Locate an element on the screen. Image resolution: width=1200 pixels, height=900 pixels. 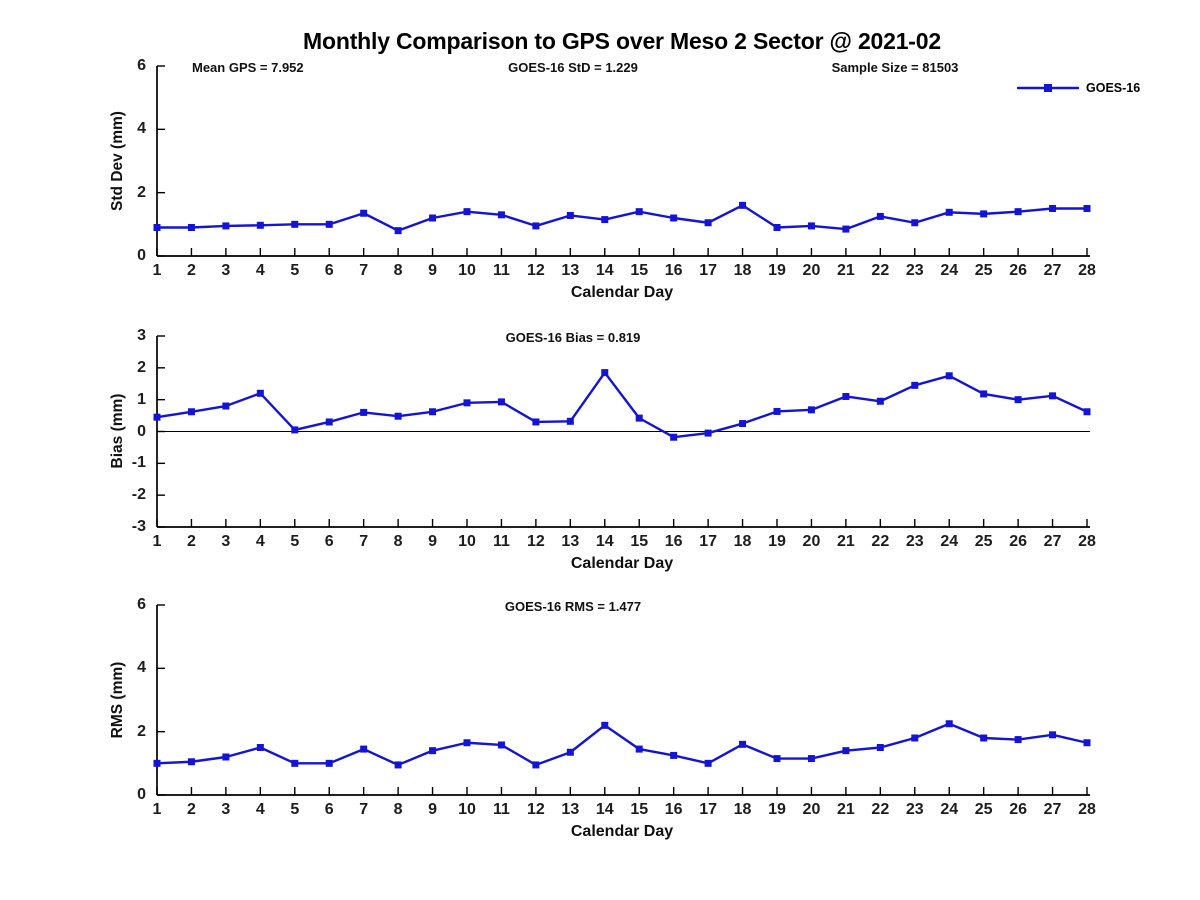
bias-x-axis-label: Calendar Day is located at coordinates (622, 563).